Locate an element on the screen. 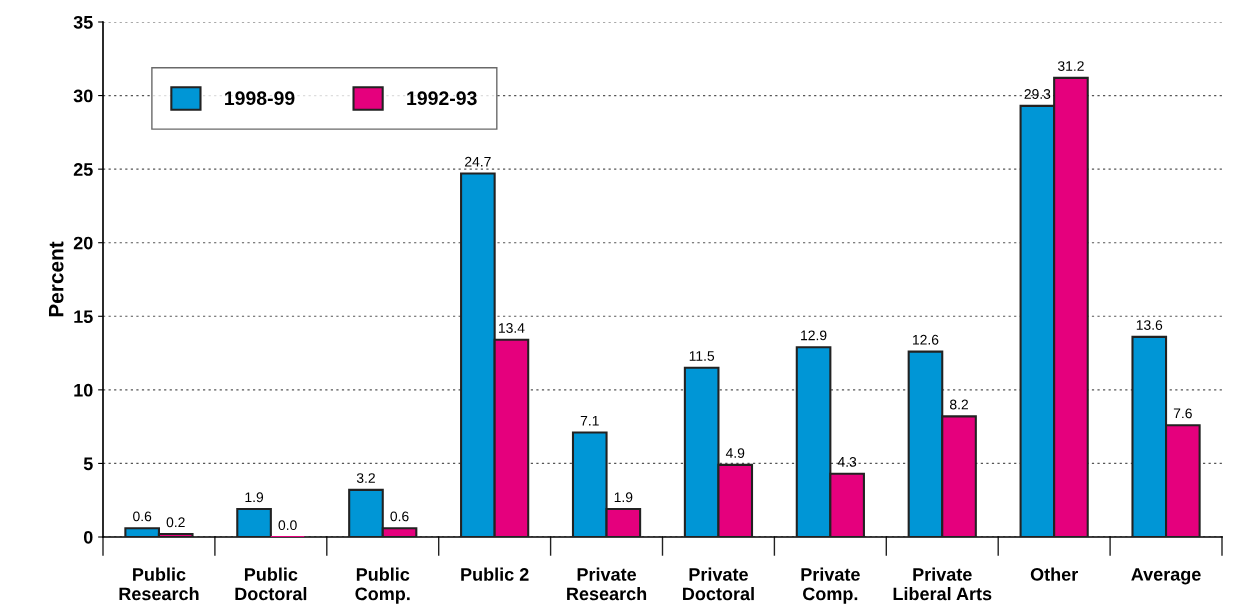 This screenshot has width=1259, height=612. data-label: 7.6 is located at coordinates (1182, 413).